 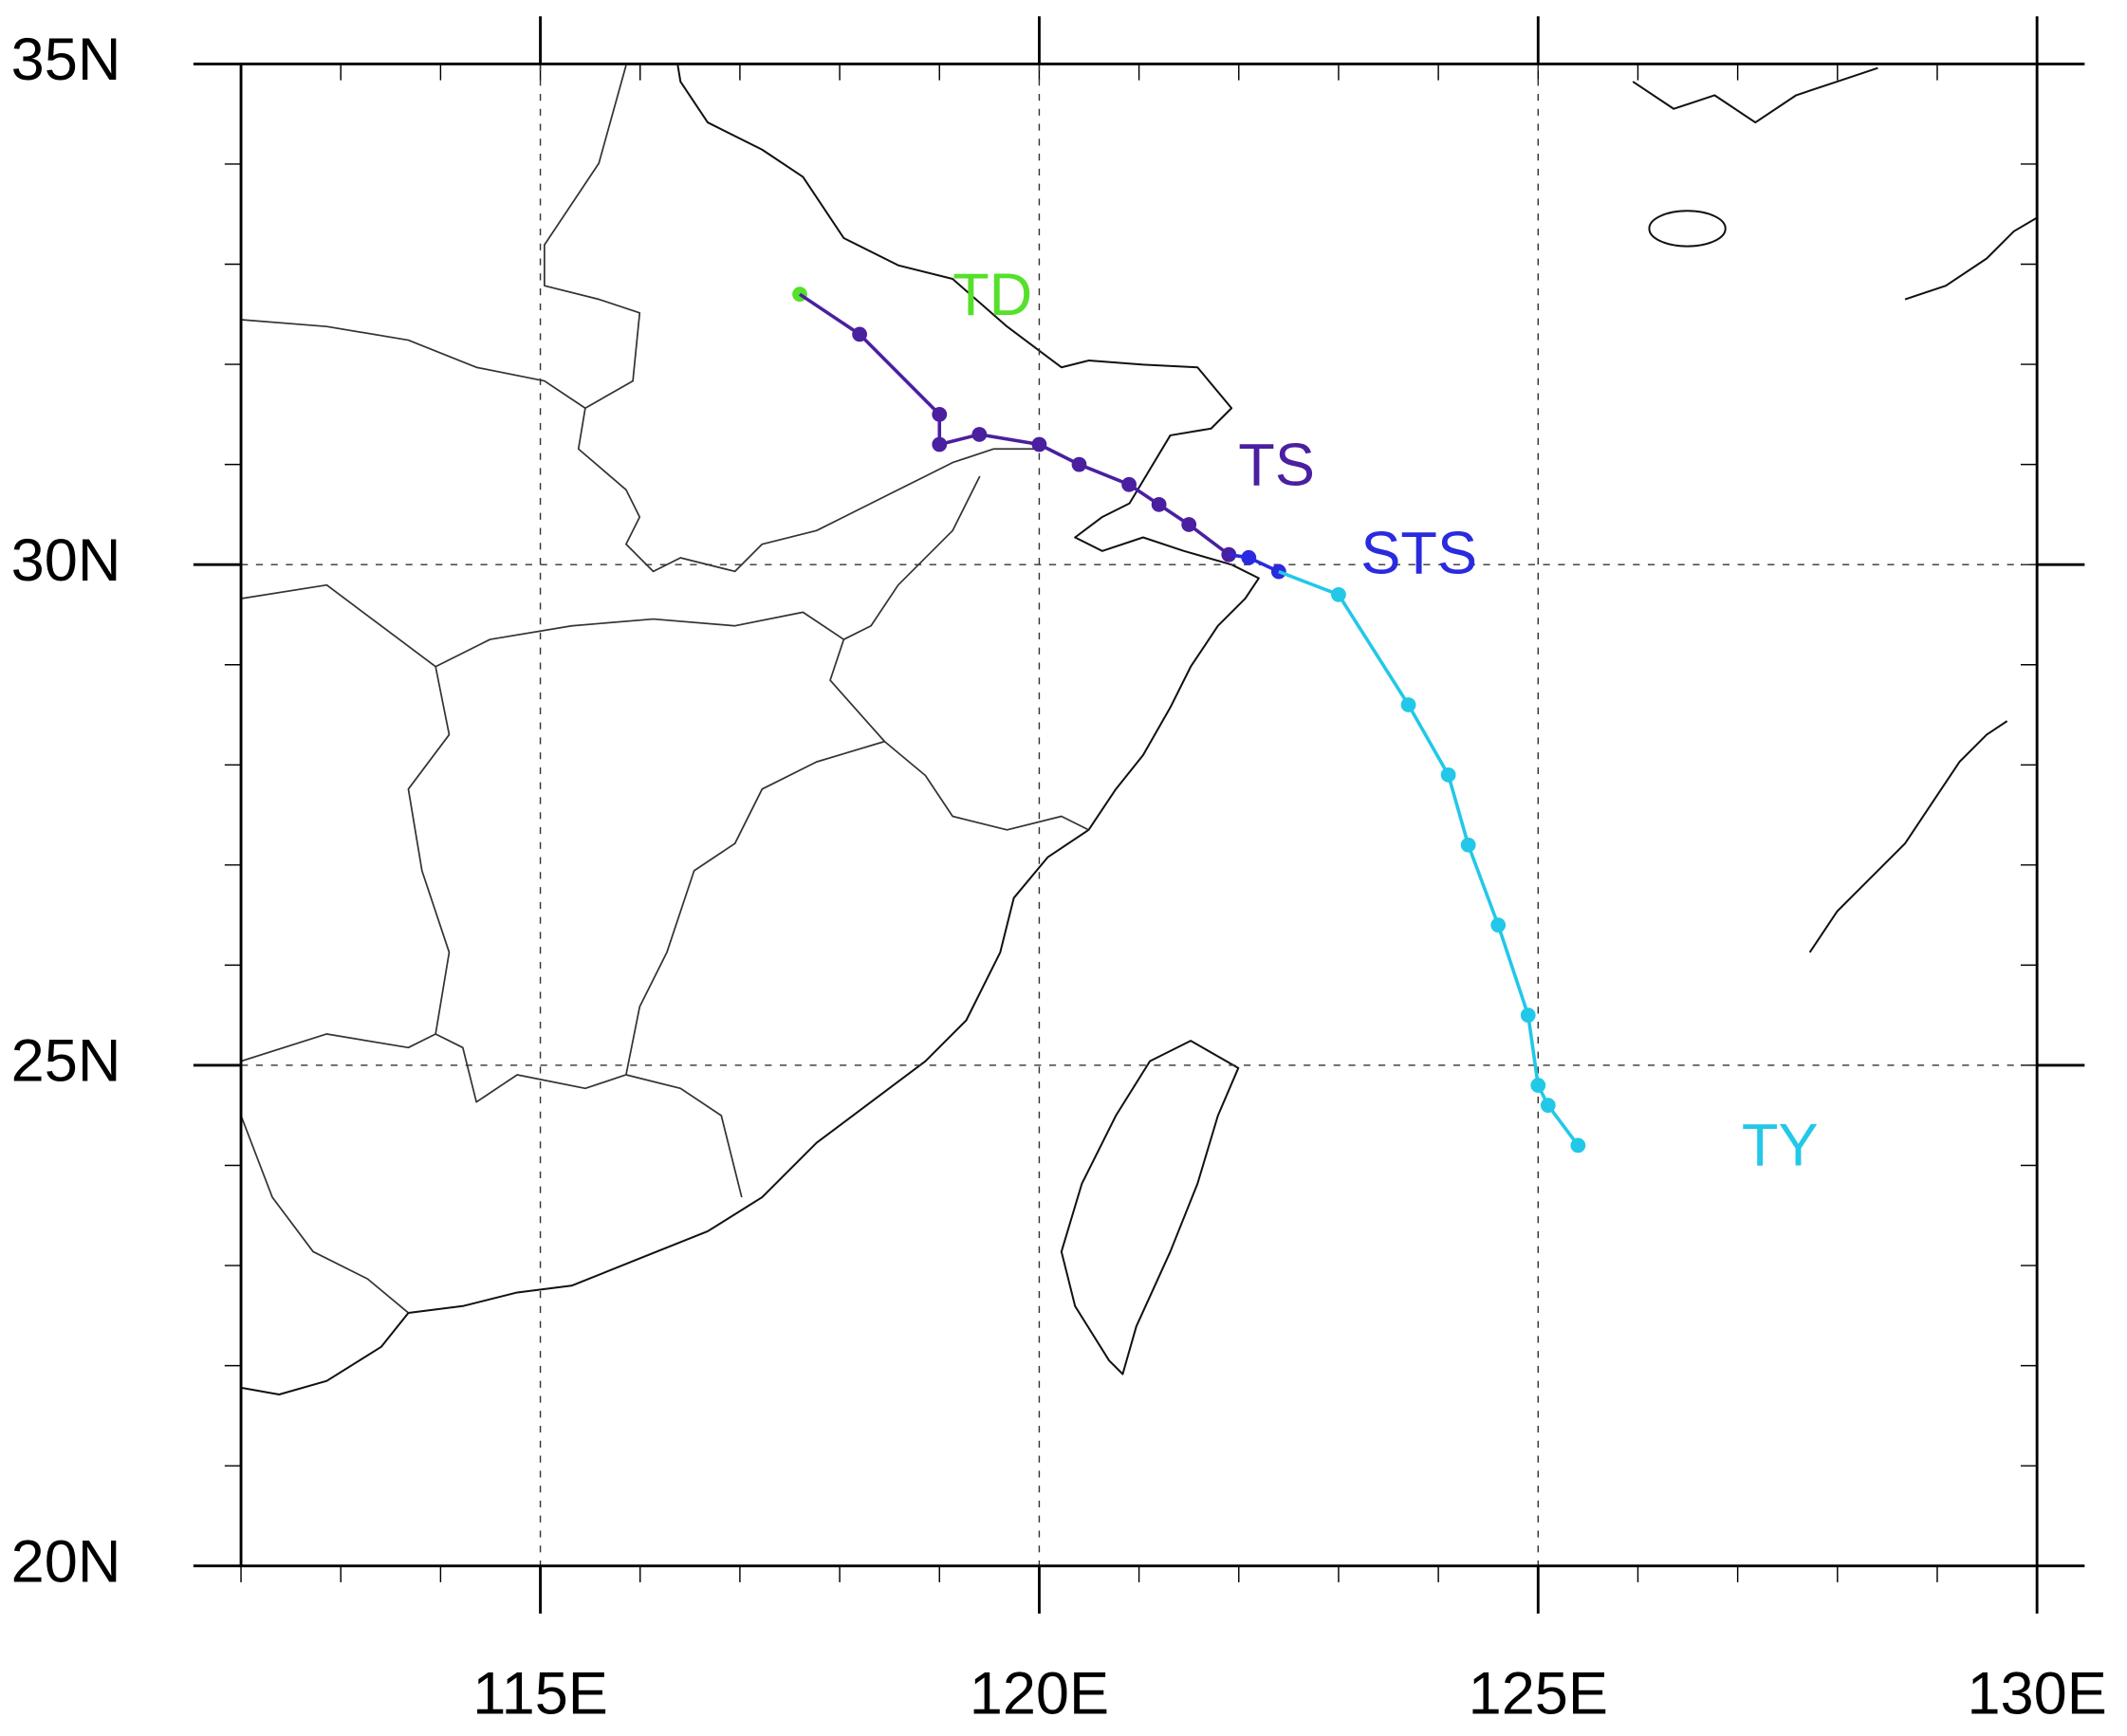 I want to click on japan-islands, so click(x=1971, y=258).